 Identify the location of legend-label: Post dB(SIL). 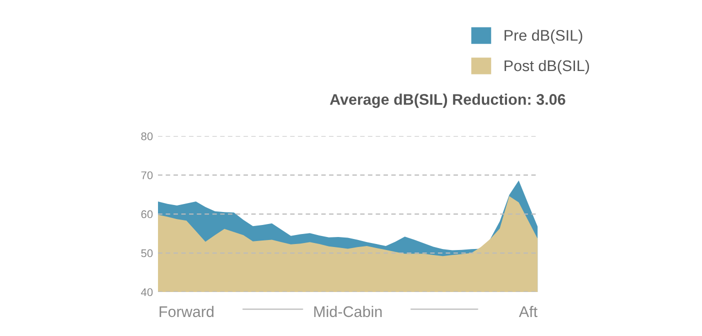
(547, 67).